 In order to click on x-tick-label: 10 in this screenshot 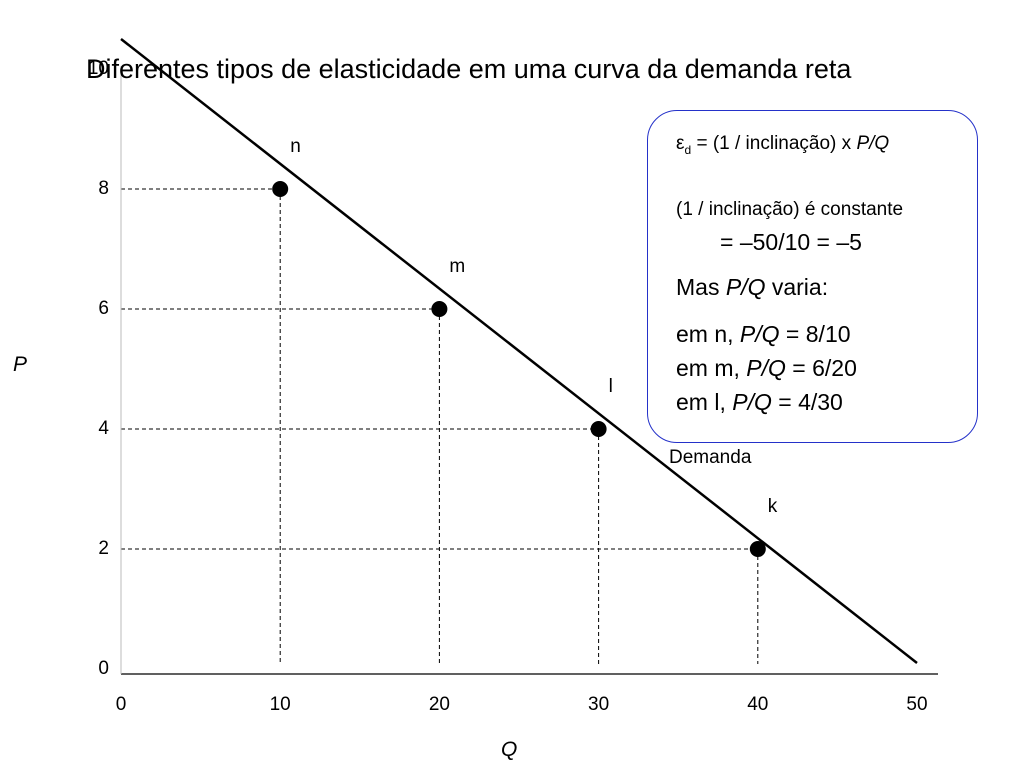, I will do `click(280, 704)`.